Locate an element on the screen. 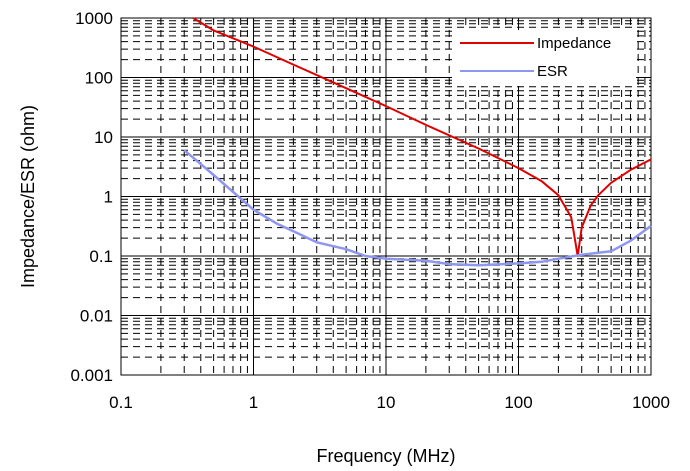 The width and height of the screenshot is (690, 471). y-tick-label: 0.1 is located at coordinates (101, 256).